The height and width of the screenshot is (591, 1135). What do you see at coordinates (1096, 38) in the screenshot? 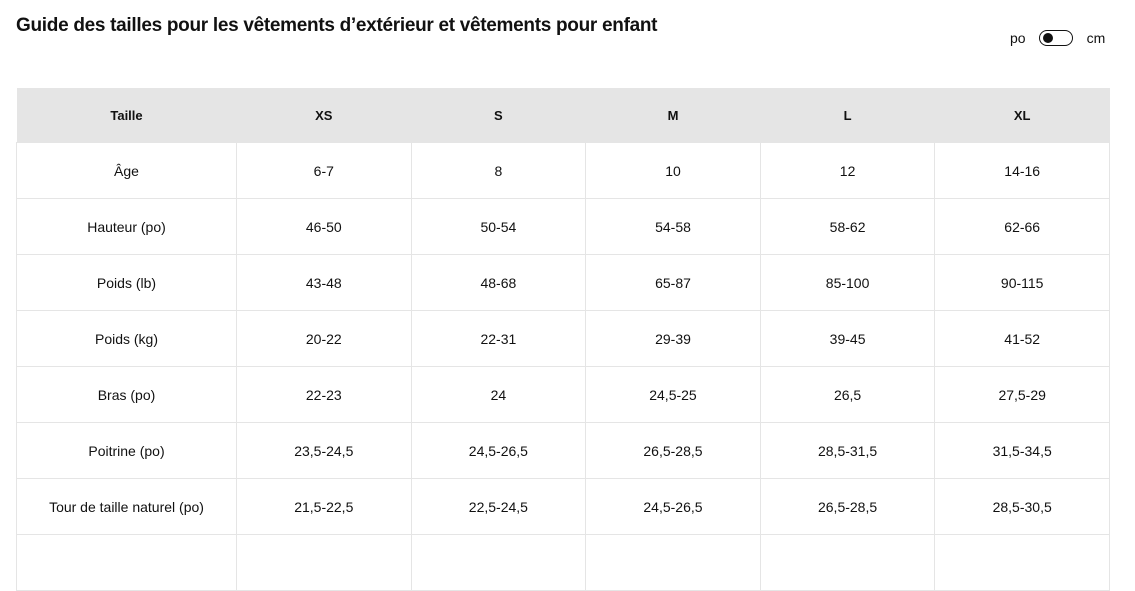
I see `unit-cm-label: cm` at bounding box center [1096, 38].